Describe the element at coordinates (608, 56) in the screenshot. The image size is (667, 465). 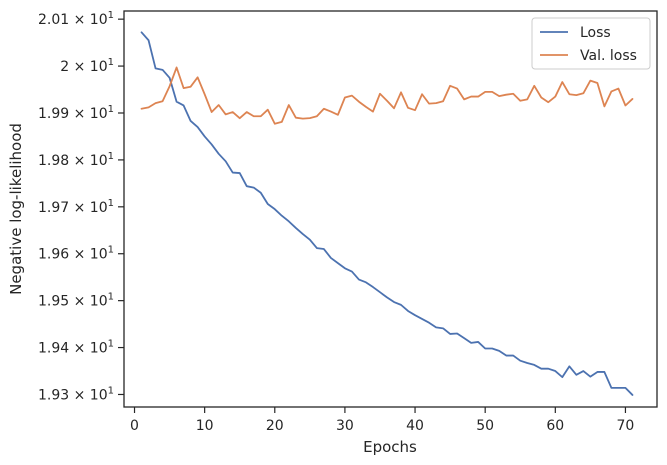
I see `legend-entry-val-loss: Val. loss` at that location.